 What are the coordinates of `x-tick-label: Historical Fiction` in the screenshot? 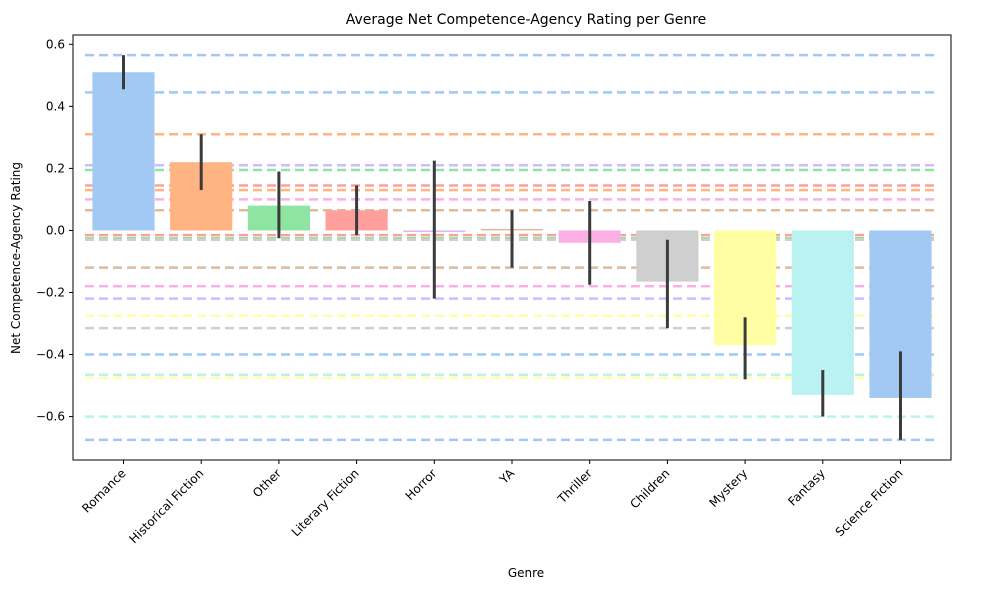 It's located at (166, 506).